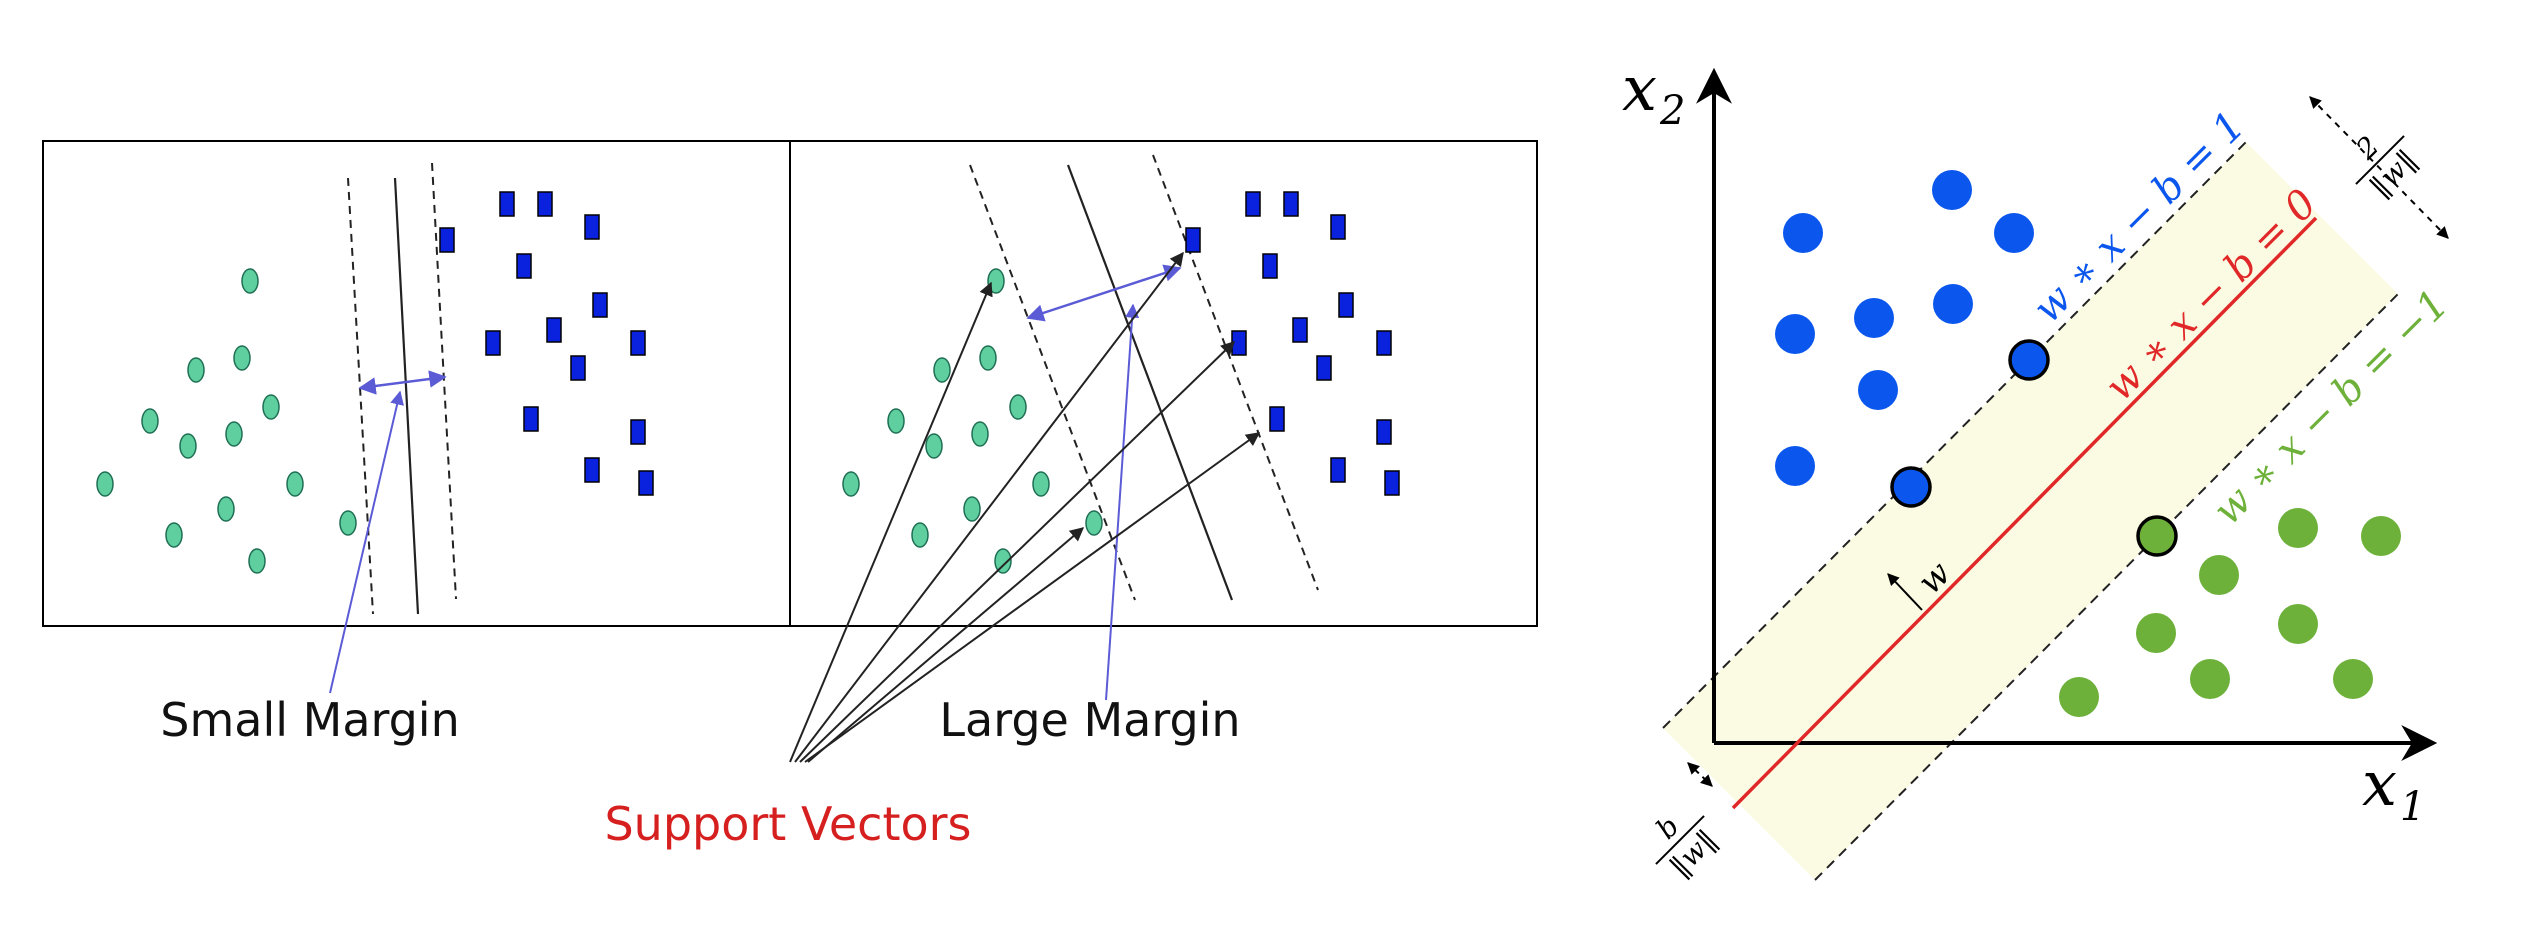 The height and width of the screenshot is (934, 2544). Describe the element at coordinates (2412, 807) in the screenshot. I see `x1-axis-subscript: 1` at that location.